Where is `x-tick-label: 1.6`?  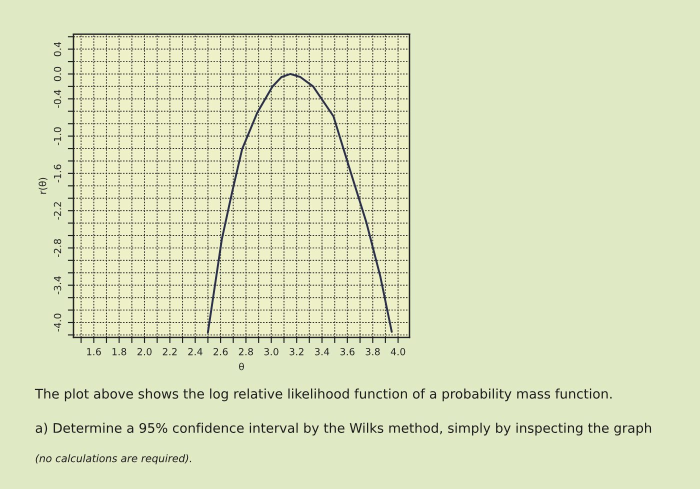 x-tick-label: 1.6 is located at coordinates (94, 352).